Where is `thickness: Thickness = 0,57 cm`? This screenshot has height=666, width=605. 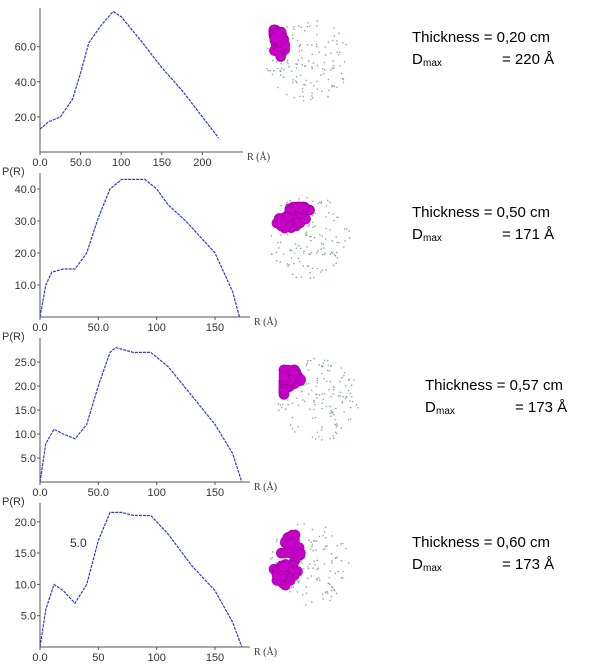 thickness: Thickness = 0,57 cm is located at coordinates (494, 385).